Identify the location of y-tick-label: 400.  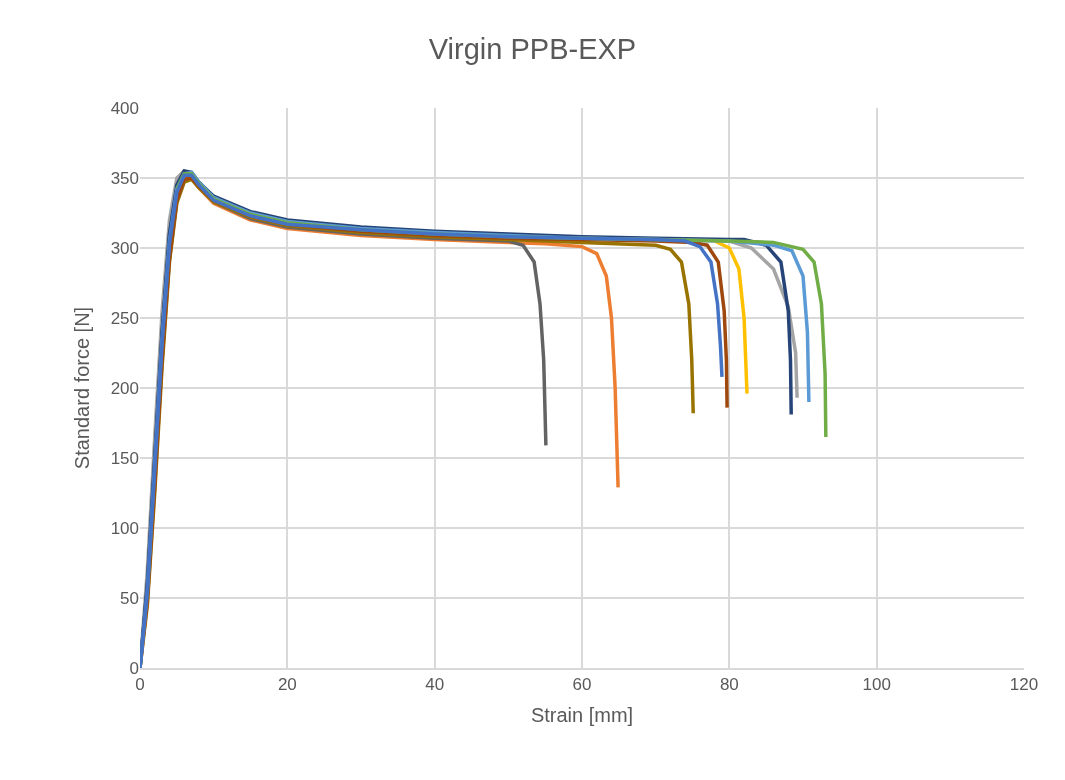
(124, 108).